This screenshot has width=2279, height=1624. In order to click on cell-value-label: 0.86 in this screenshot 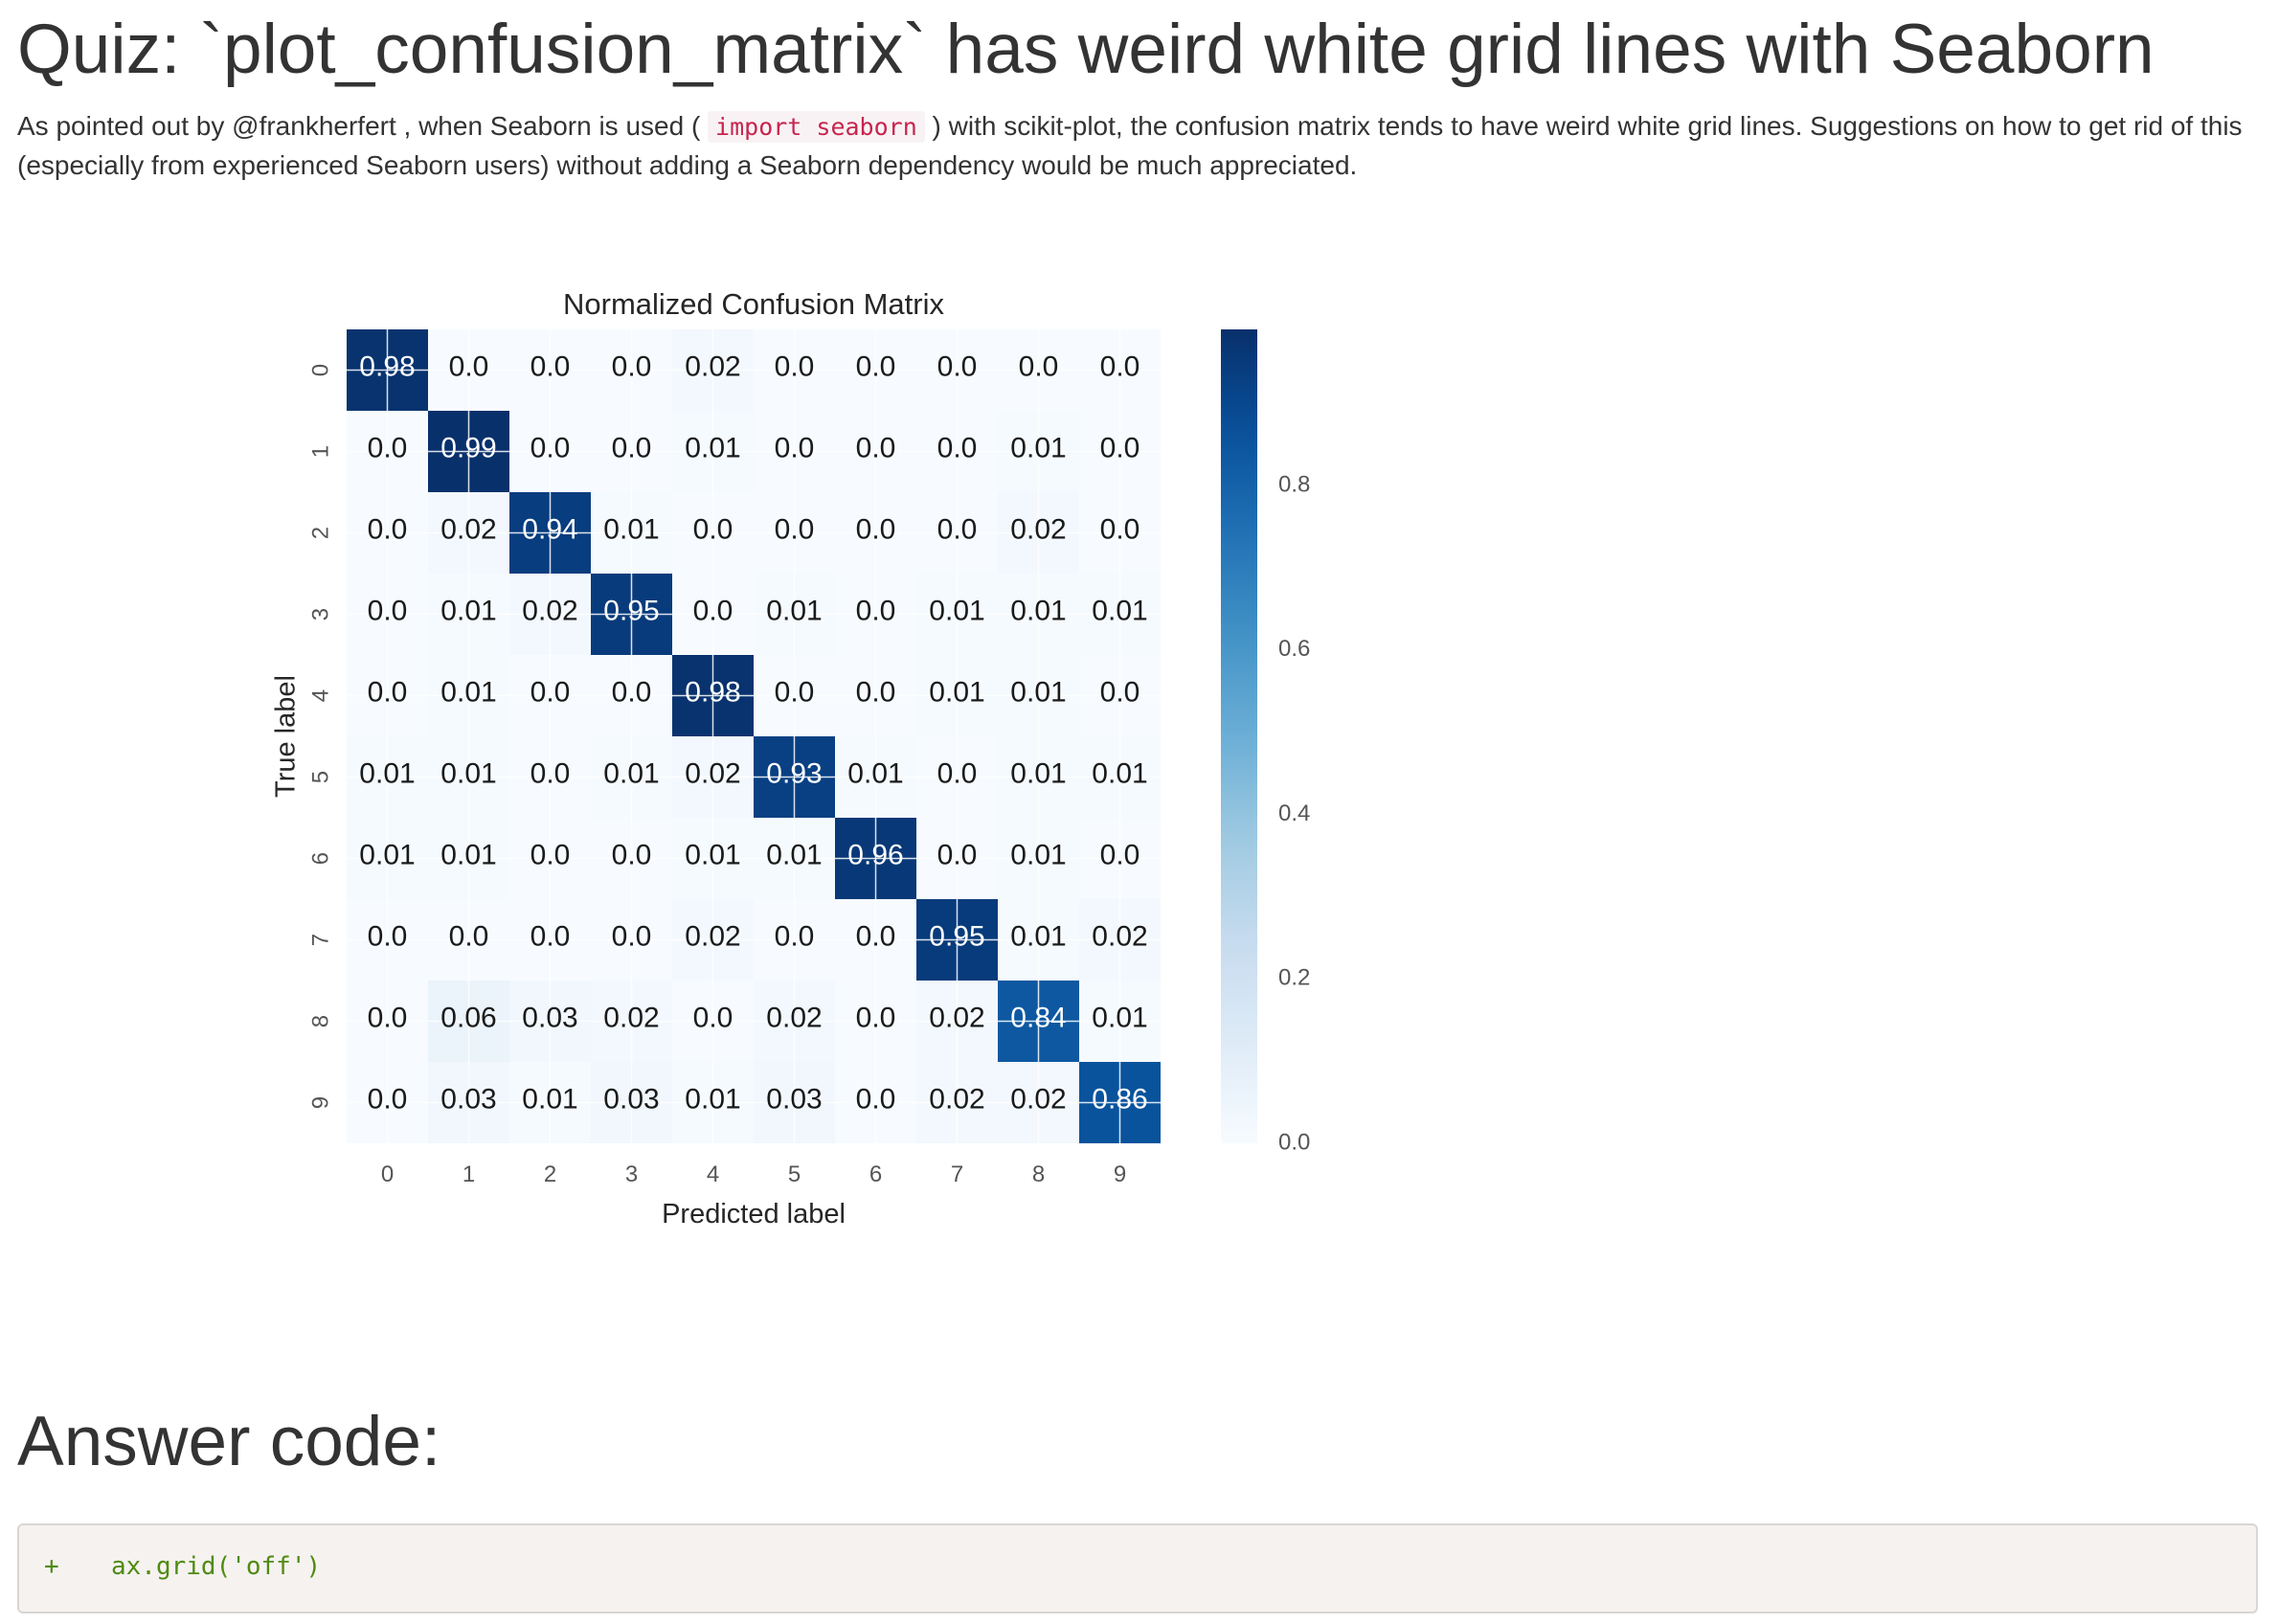, I will do `click(1119, 1099)`.